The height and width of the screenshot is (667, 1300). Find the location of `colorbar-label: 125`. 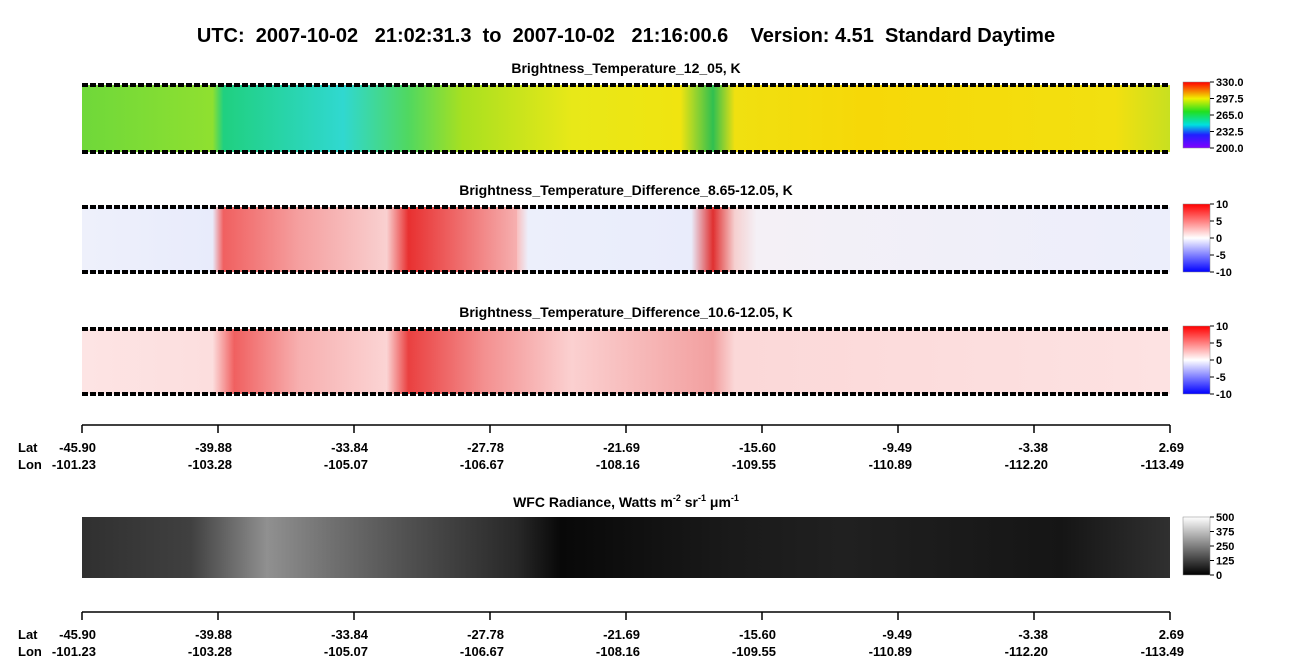

colorbar-label: 125 is located at coordinates (1225, 562).